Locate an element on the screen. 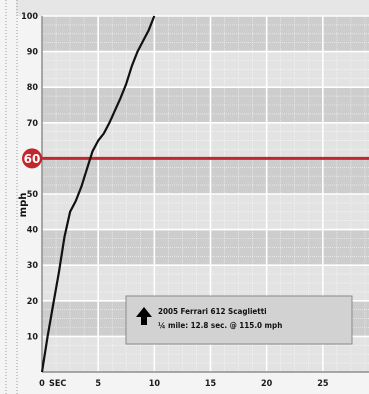  x-tick-label: 0 is located at coordinates (42, 384).